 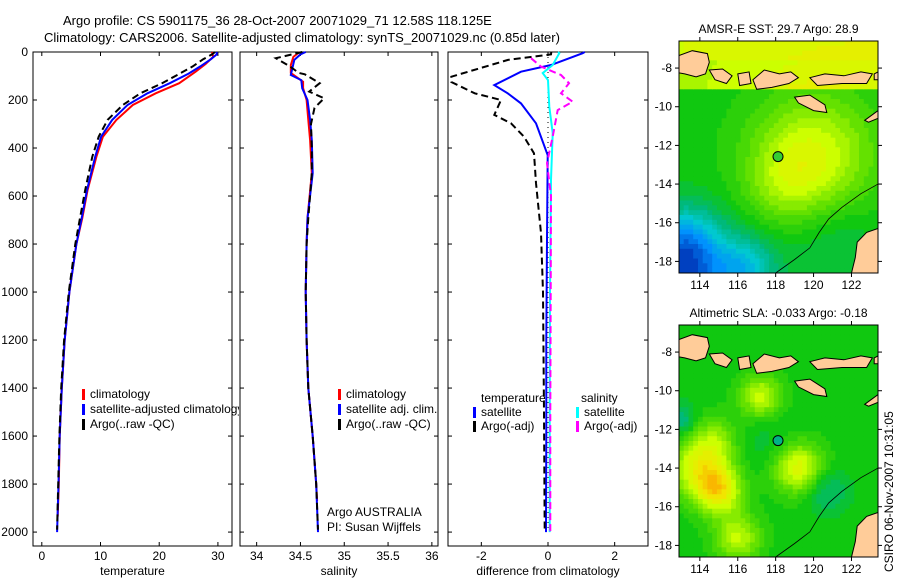 What do you see at coordinates (826, 512) in the screenshot?
I see `shelf-contour` at bounding box center [826, 512].